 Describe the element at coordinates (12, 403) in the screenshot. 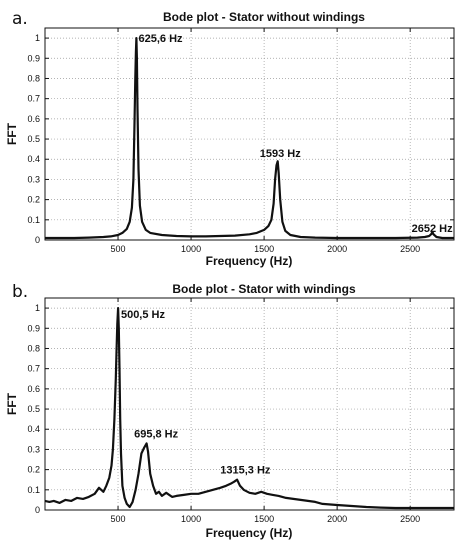

I see `y-axis-label-b: FFT` at that location.